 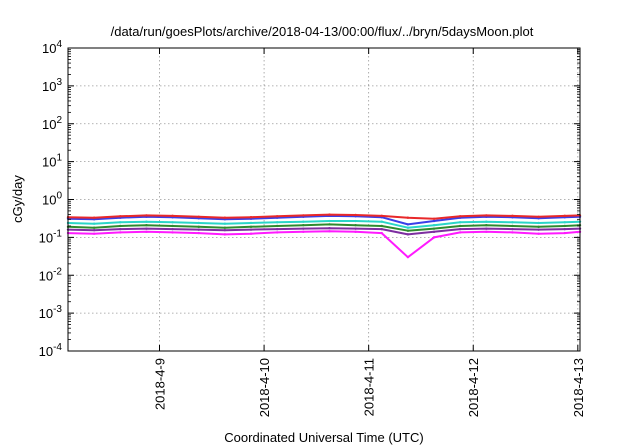 What do you see at coordinates (51, 350) in the screenshot?
I see `y-tick-label: 10⁻⁴` at bounding box center [51, 350].